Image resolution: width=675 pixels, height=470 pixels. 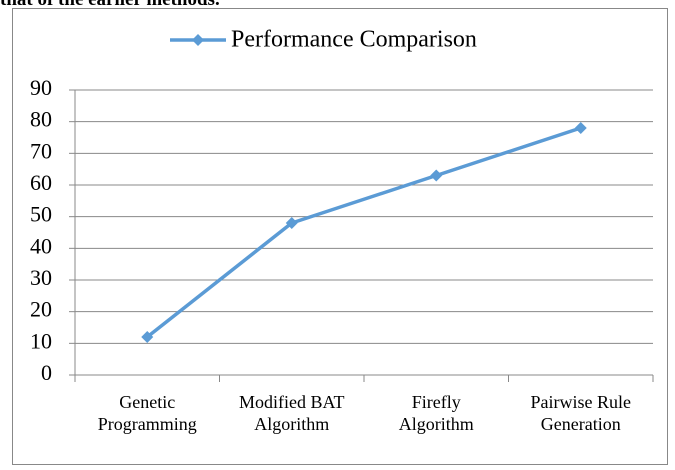 I want to click on context-text: that of the earlier methods., so click(x=110, y=5).